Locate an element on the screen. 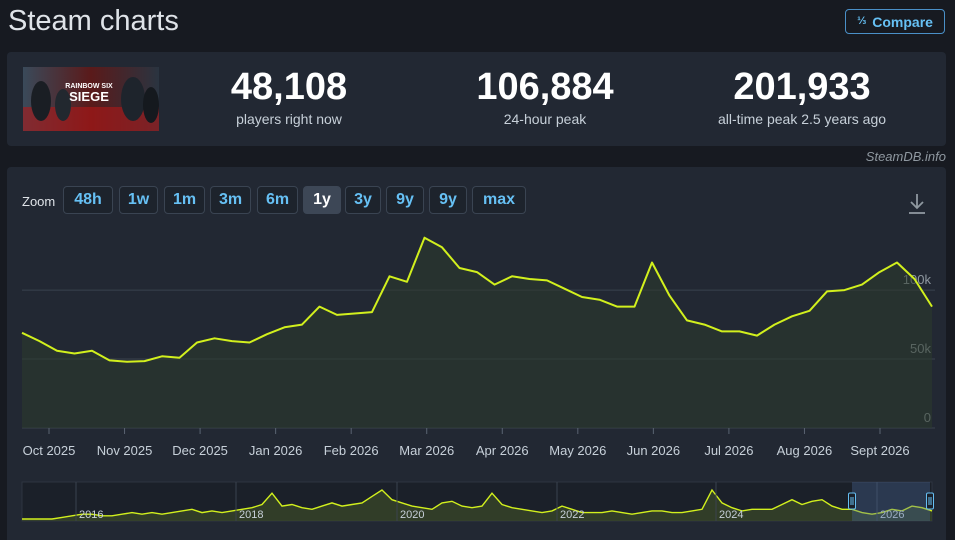 Image resolution: width=955 pixels, height=540 pixels. zoom-48h-button: 48h is located at coordinates (88, 200).